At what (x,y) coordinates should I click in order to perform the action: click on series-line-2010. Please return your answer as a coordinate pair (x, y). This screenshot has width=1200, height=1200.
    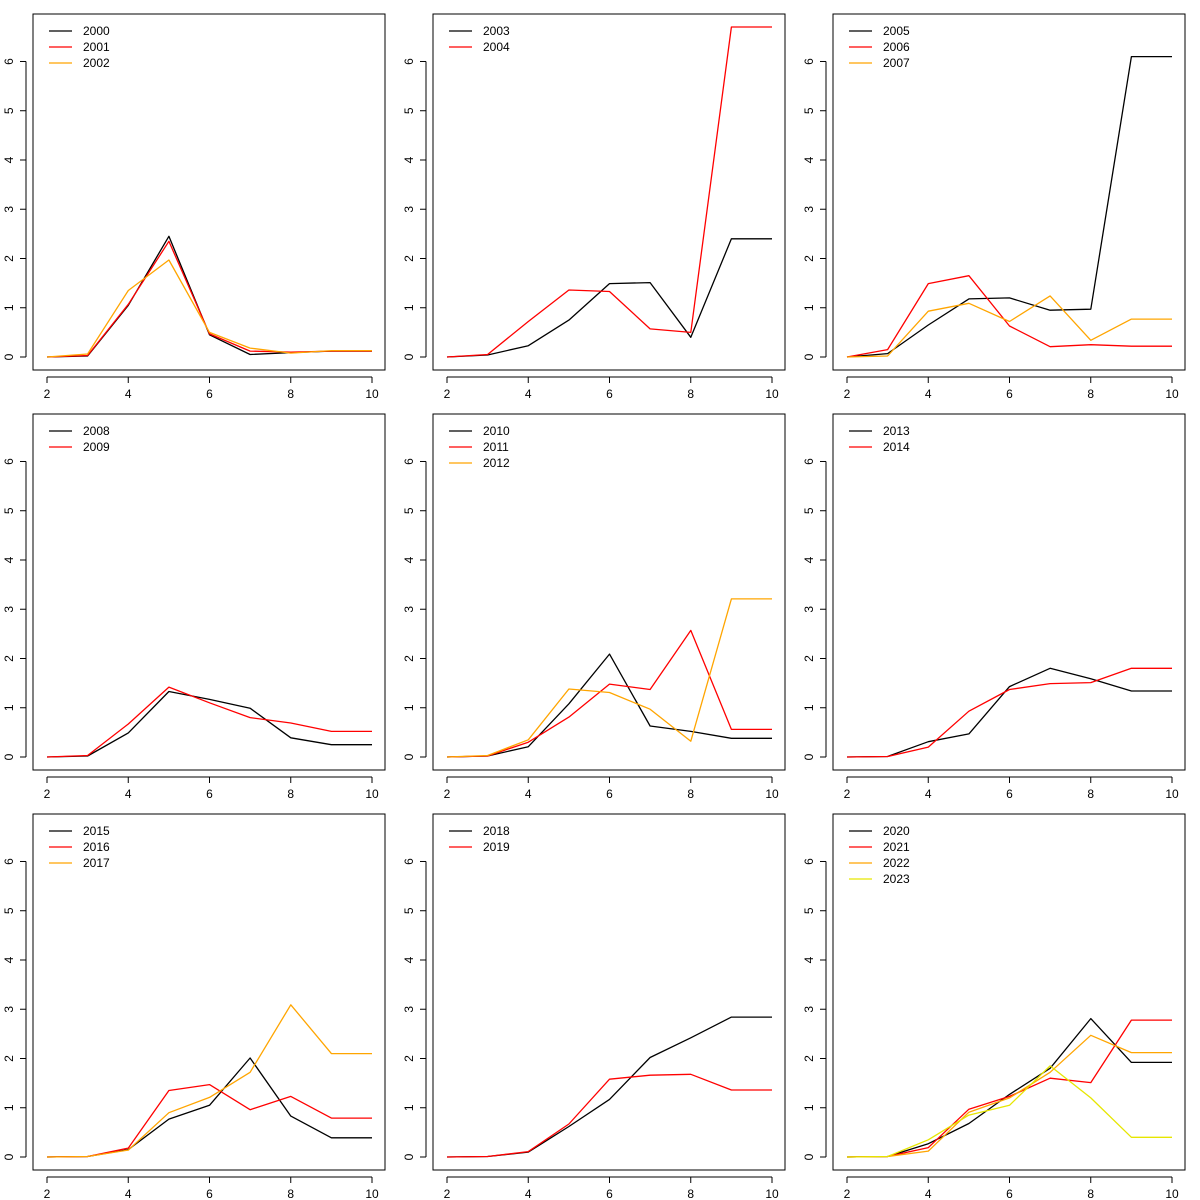
    Looking at the image, I should click on (609, 705).